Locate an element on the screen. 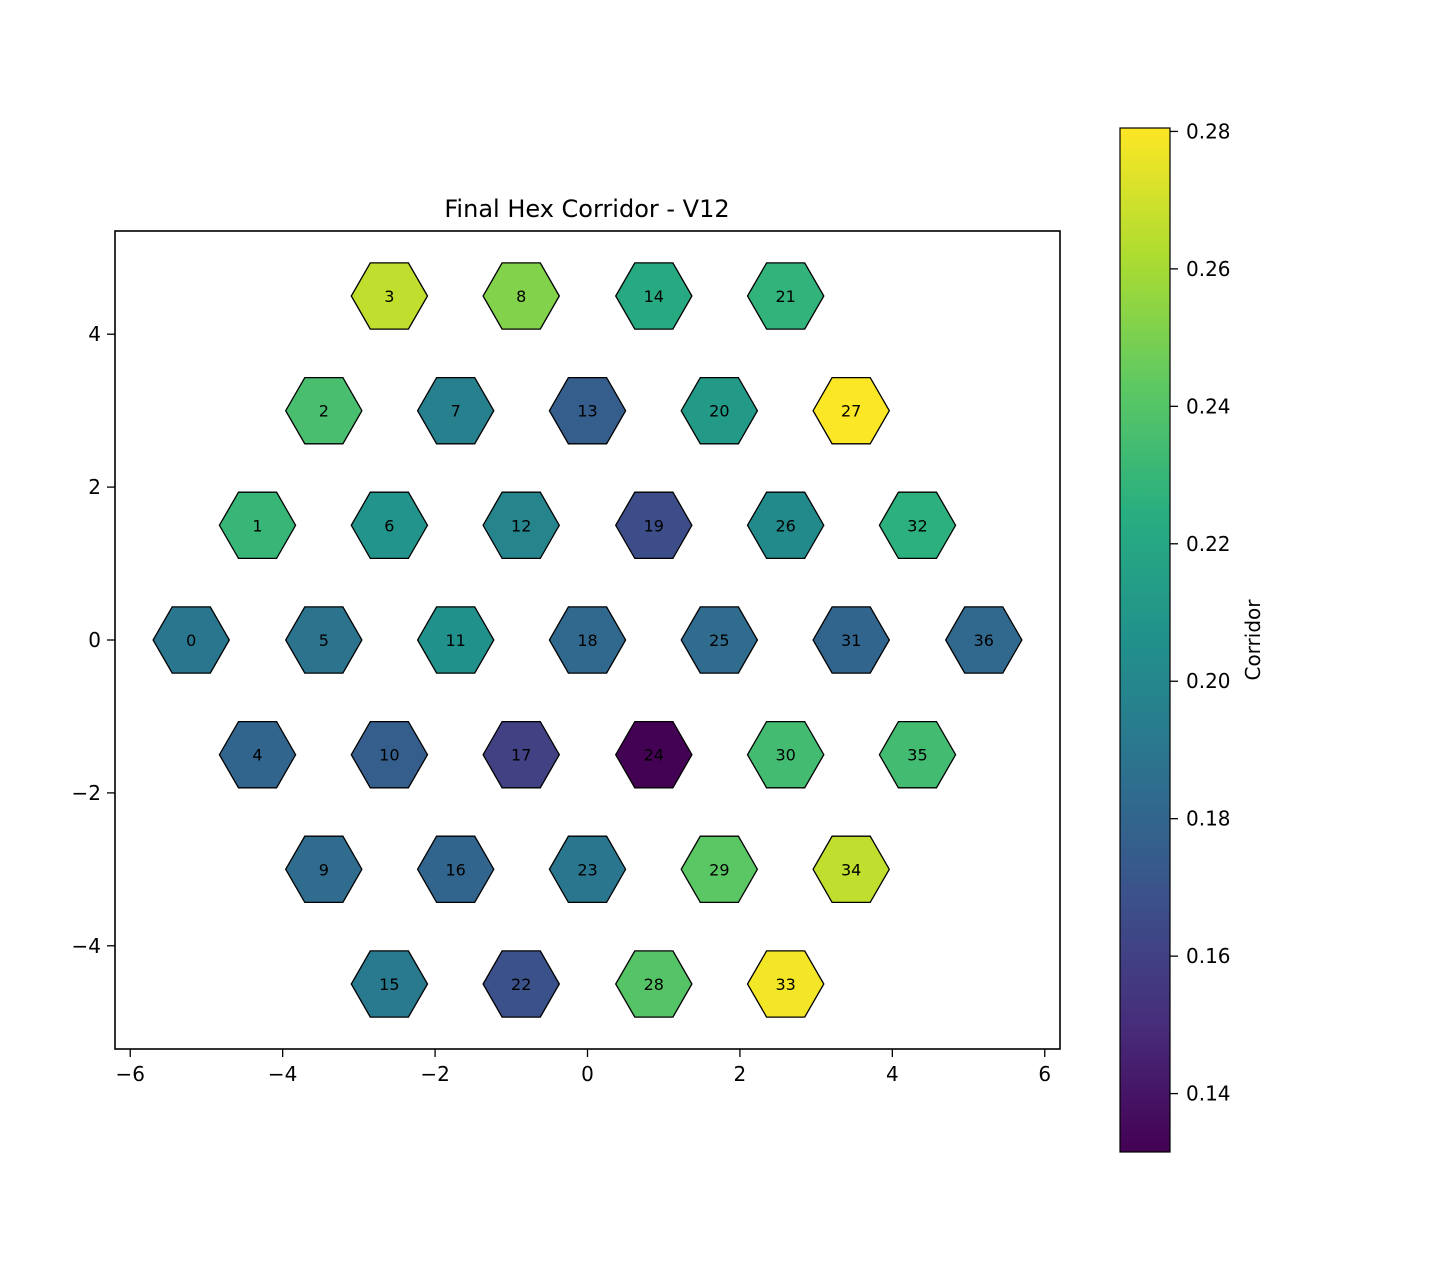 This screenshot has width=1440, height=1280. y-tick-label: −4 is located at coordinates (86, 946).